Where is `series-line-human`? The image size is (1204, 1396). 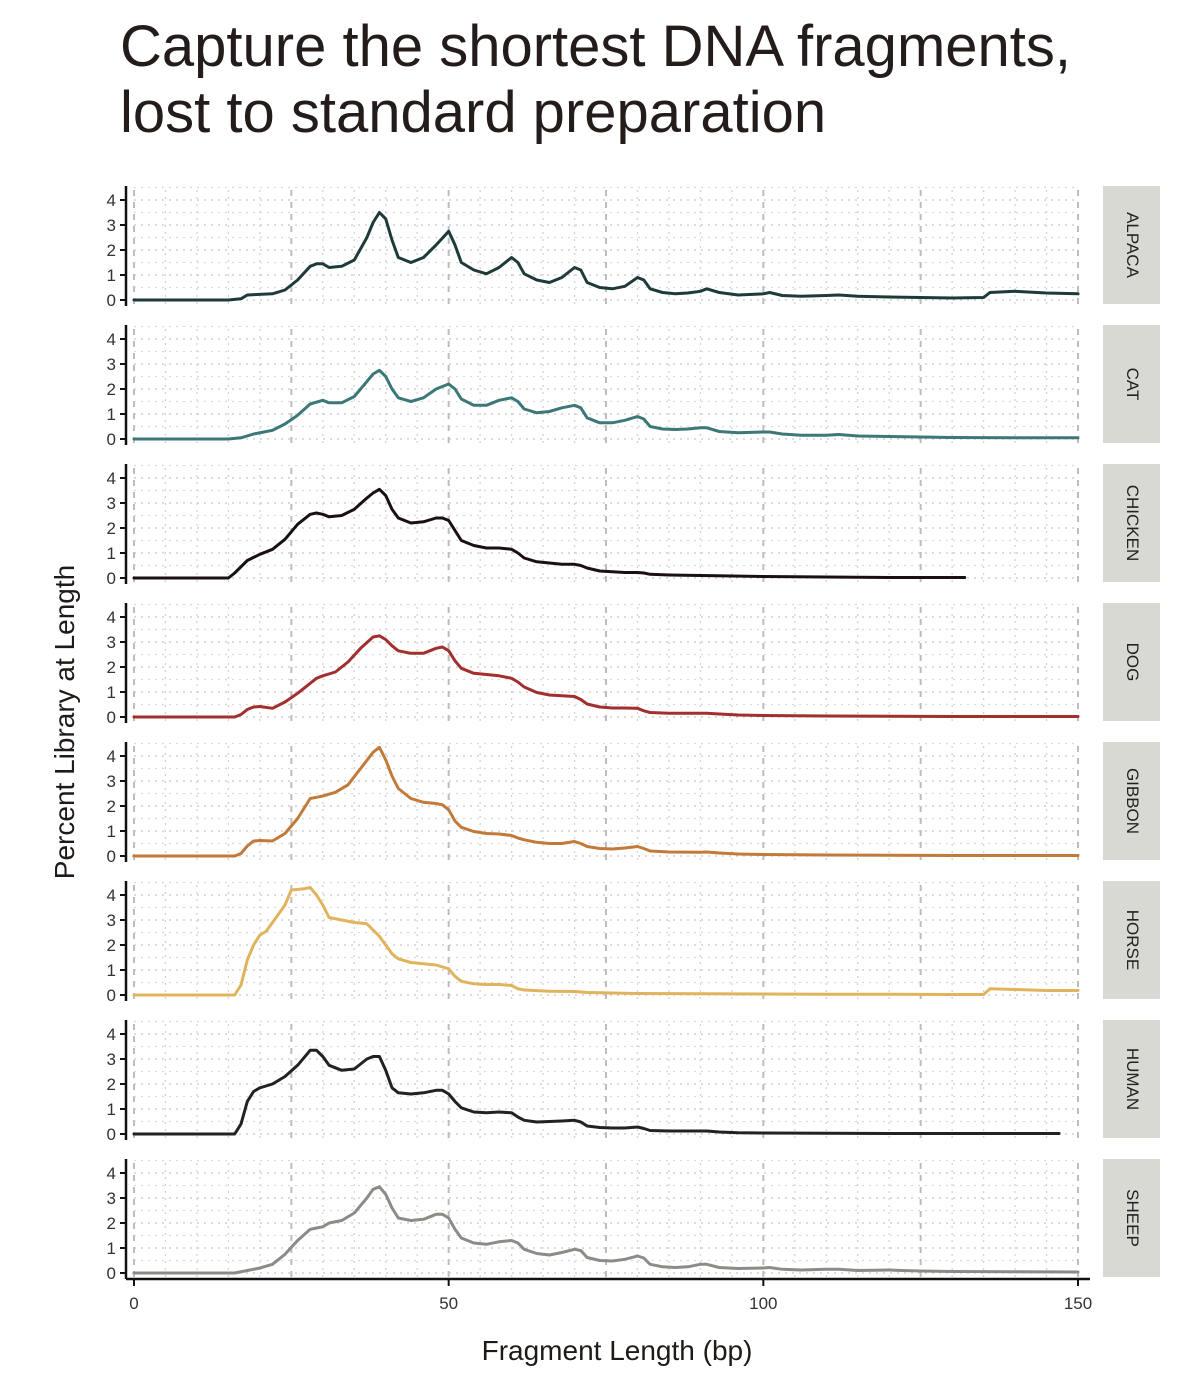
series-line-human is located at coordinates (596, 1092).